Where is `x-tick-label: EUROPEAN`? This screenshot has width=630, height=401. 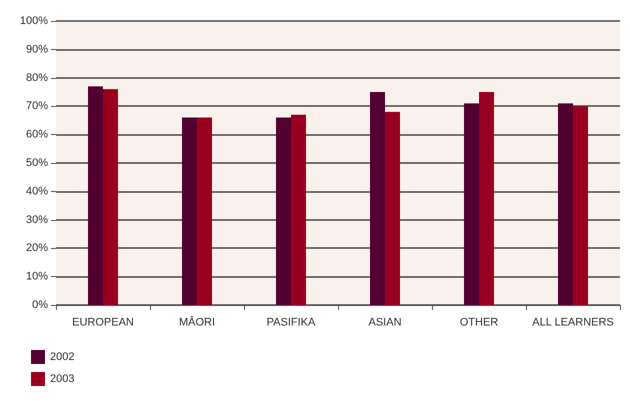
x-tick-label: EUROPEAN is located at coordinates (103, 322).